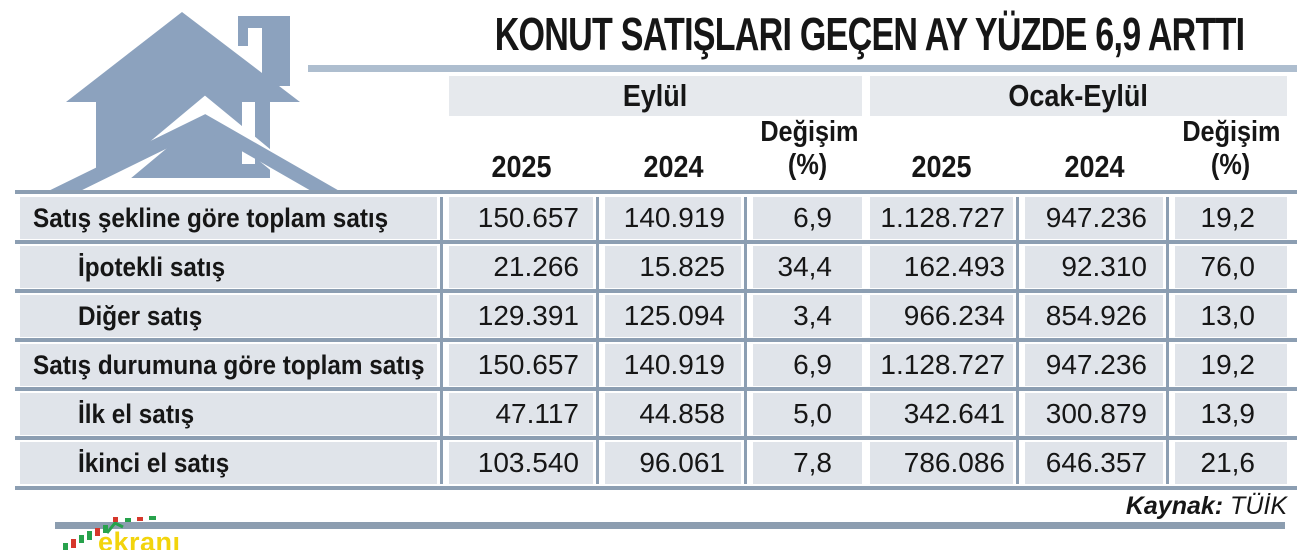 The height and width of the screenshot is (550, 1300). I want to click on cell-eylul-2025: 47.117, so click(521, 414).